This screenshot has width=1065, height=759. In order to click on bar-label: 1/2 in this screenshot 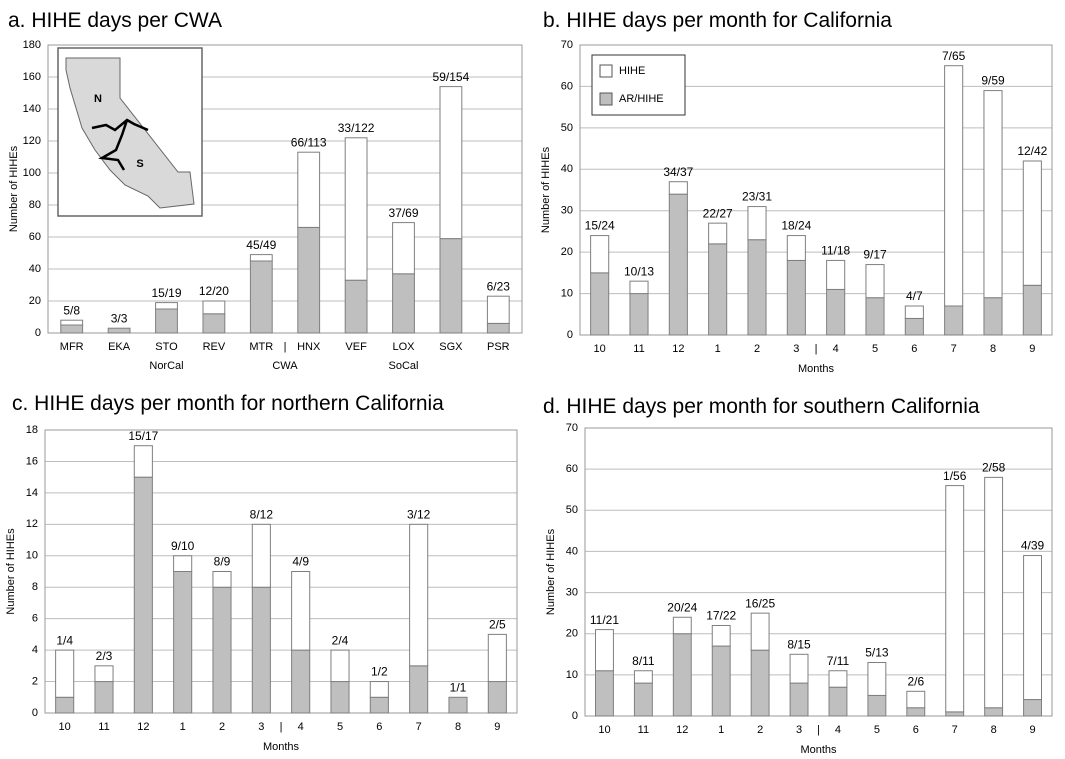, I will do `click(379, 672)`.